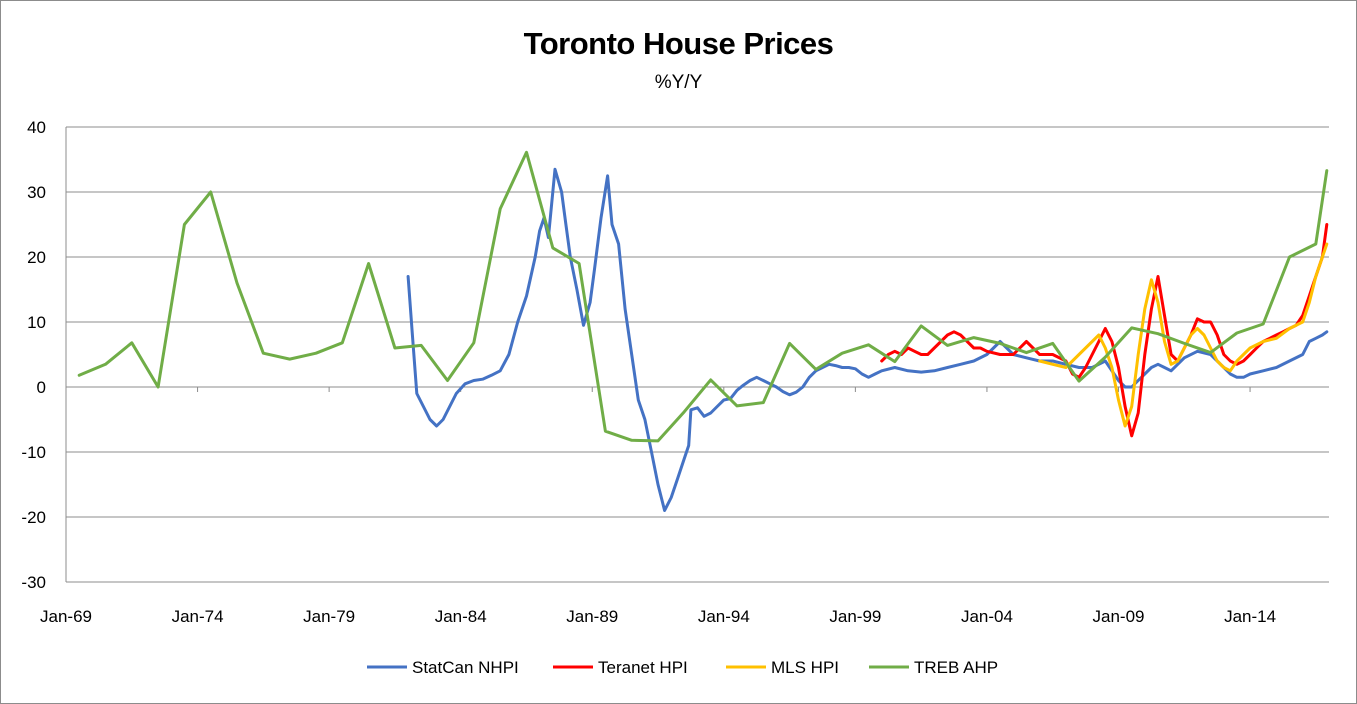 The height and width of the screenshot is (704, 1357). What do you see at coordinates (956, 667) in the screenshot?
I see `legend-label: TREB AHP` at bounding box center [956, 667].